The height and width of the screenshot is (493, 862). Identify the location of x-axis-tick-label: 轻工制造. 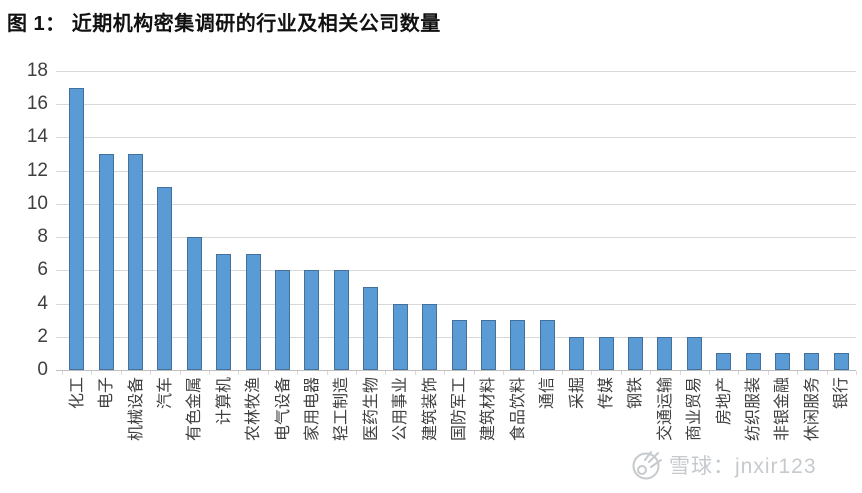
(342, 409).